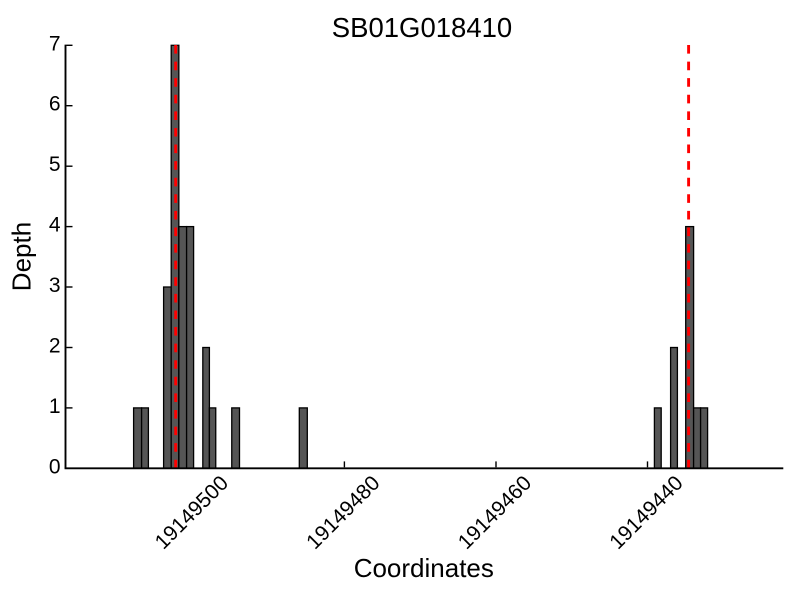  What do you see at coordinates (424, 568) in the screenshot?
I see `svg-text: Coordinates` at bounding box center [424, 568].